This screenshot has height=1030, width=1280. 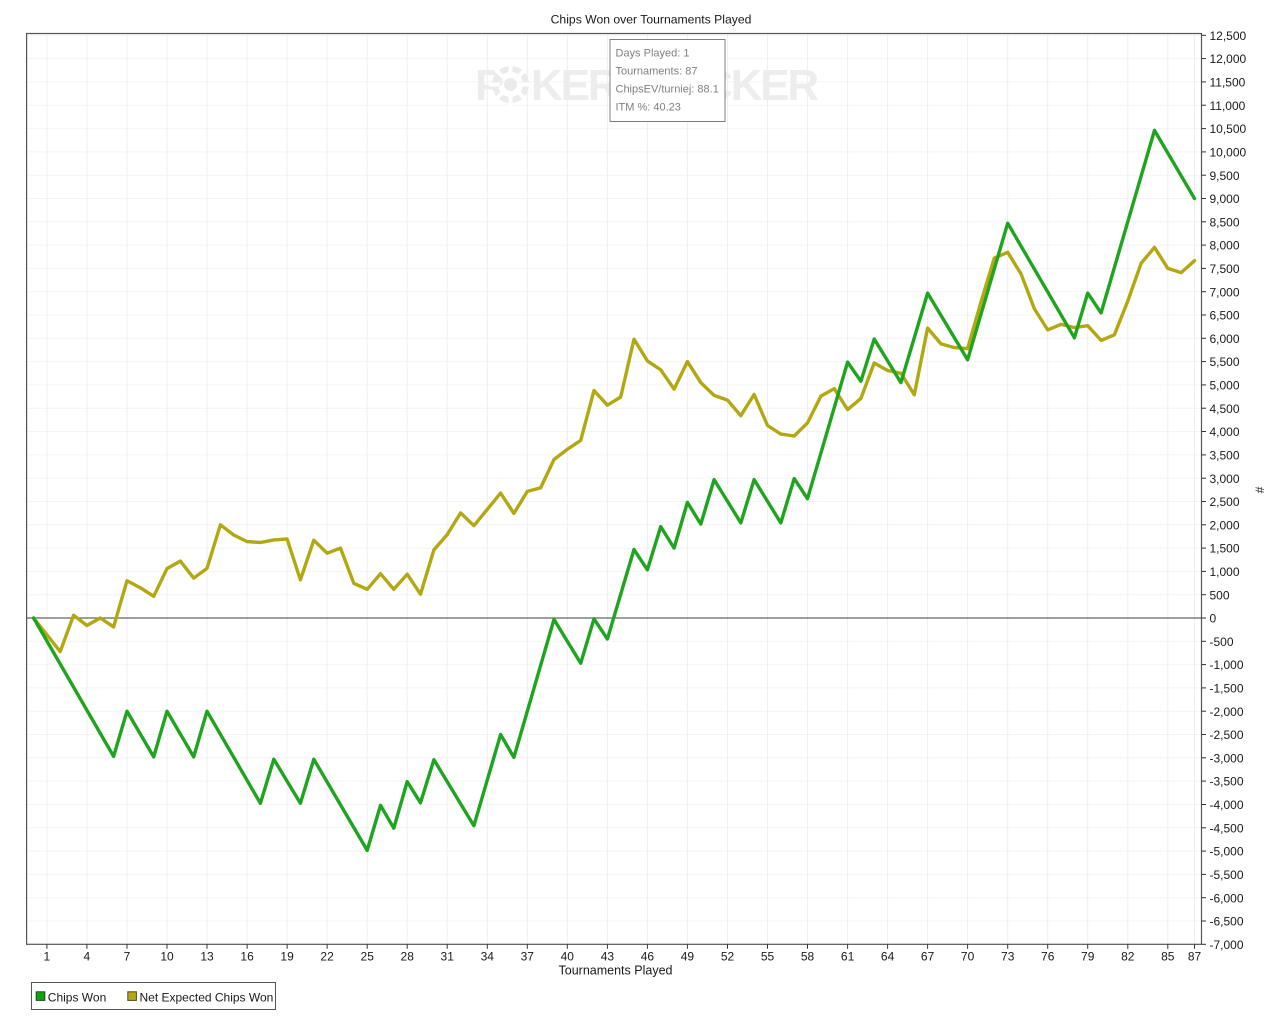 What do you see at coordinates (608, 957) in the screenshot?
I see `svg-text: 43` at bounding box center [608, 957].